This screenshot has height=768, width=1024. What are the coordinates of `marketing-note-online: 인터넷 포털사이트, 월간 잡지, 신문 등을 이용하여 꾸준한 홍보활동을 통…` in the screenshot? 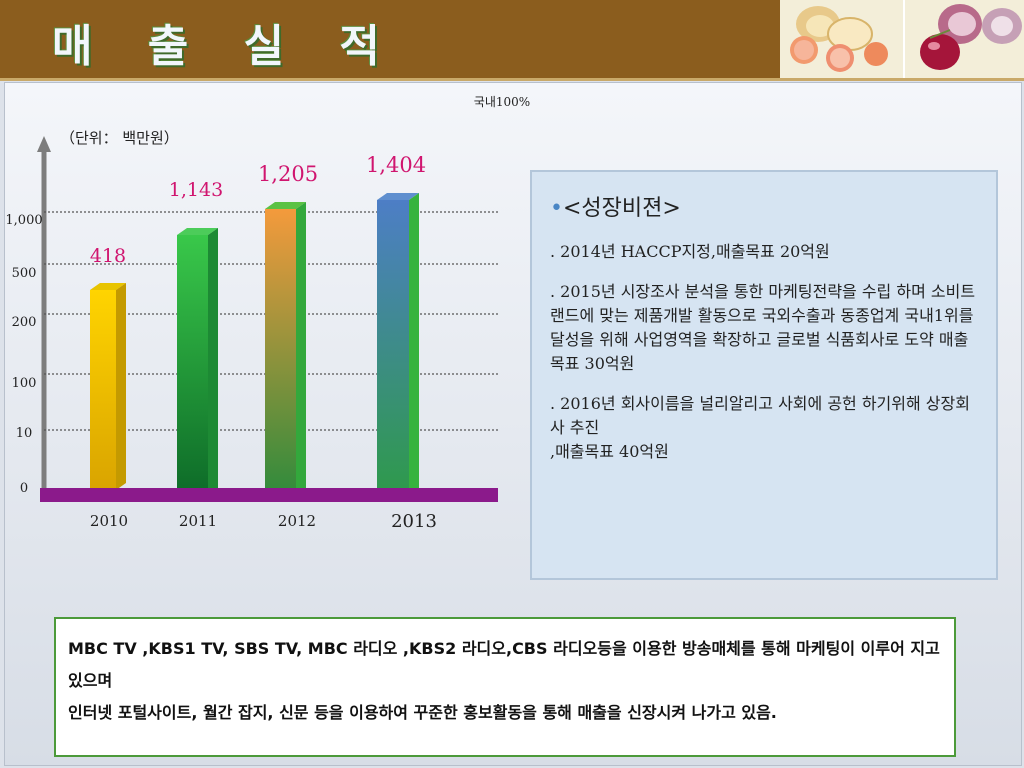 It's located at (422, 712).